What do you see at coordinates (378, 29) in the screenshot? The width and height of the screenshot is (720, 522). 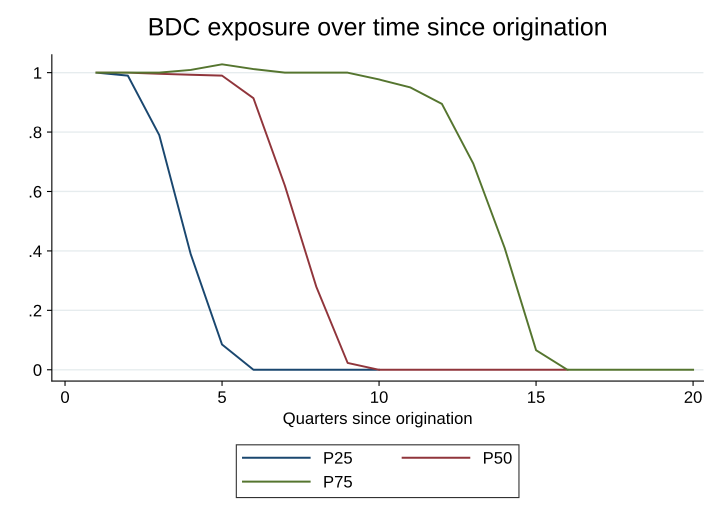 I see `chart-title: BDC exposure over time since origination` at bounding box center [378, 29].